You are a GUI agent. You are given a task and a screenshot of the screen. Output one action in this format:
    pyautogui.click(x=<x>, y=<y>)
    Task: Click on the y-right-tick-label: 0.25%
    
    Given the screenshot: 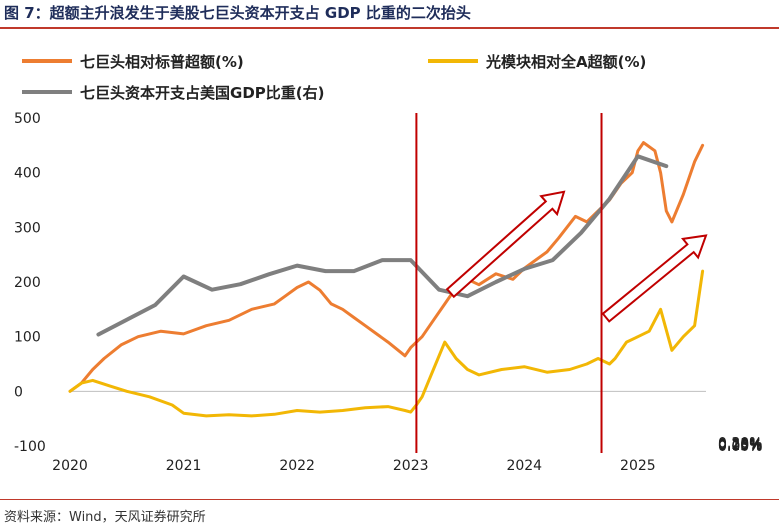 What is the action you would take?
    pyautogui.click(x=740, y=444)
    